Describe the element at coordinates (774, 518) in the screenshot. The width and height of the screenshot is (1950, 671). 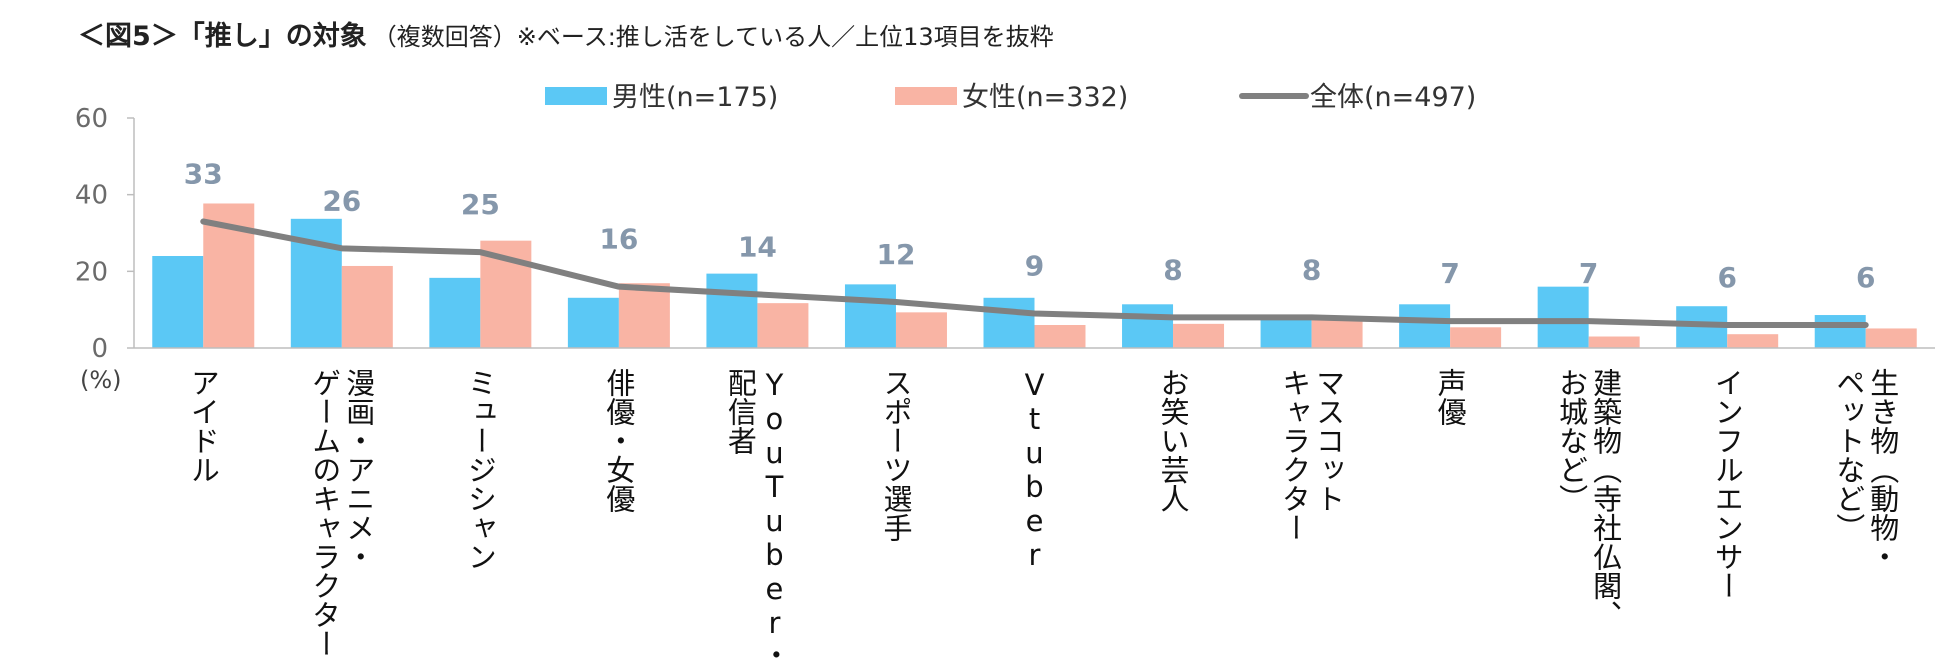
I see `x-tick-label-line: YouTuber・` at that location.